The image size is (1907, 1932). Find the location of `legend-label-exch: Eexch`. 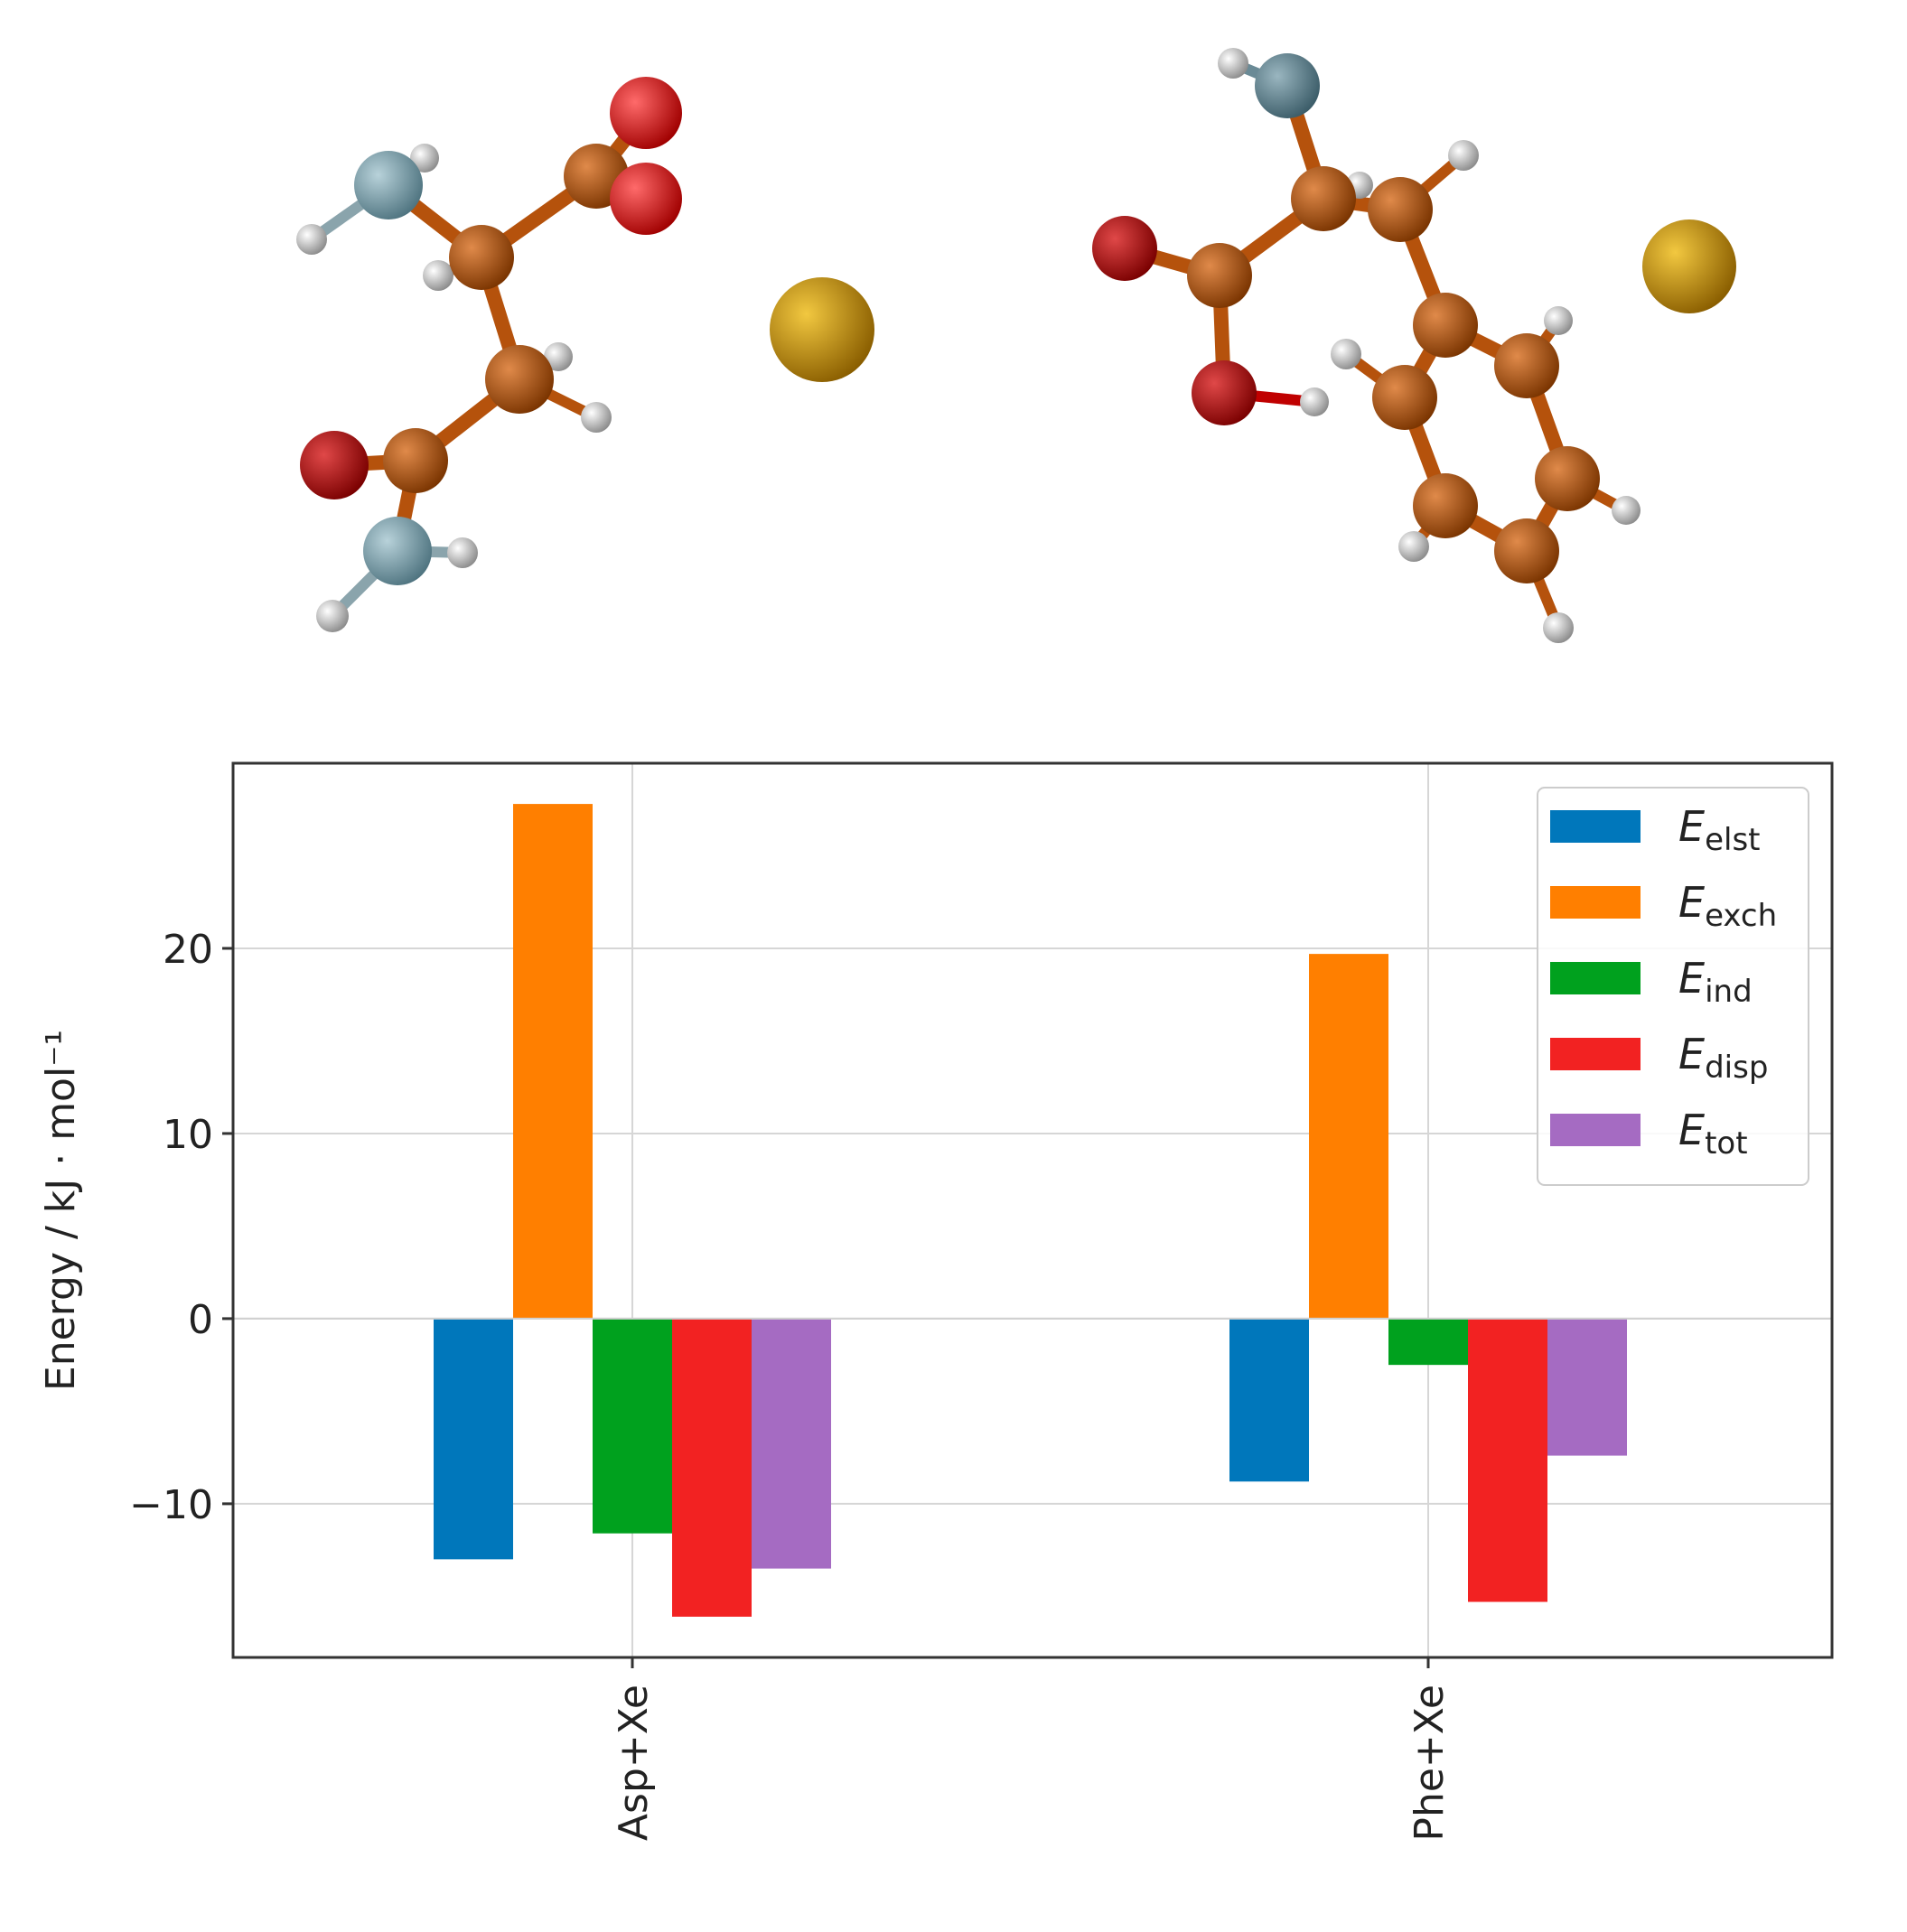

legend-label-exch: Eexch is located at coordinates (1727, 906).